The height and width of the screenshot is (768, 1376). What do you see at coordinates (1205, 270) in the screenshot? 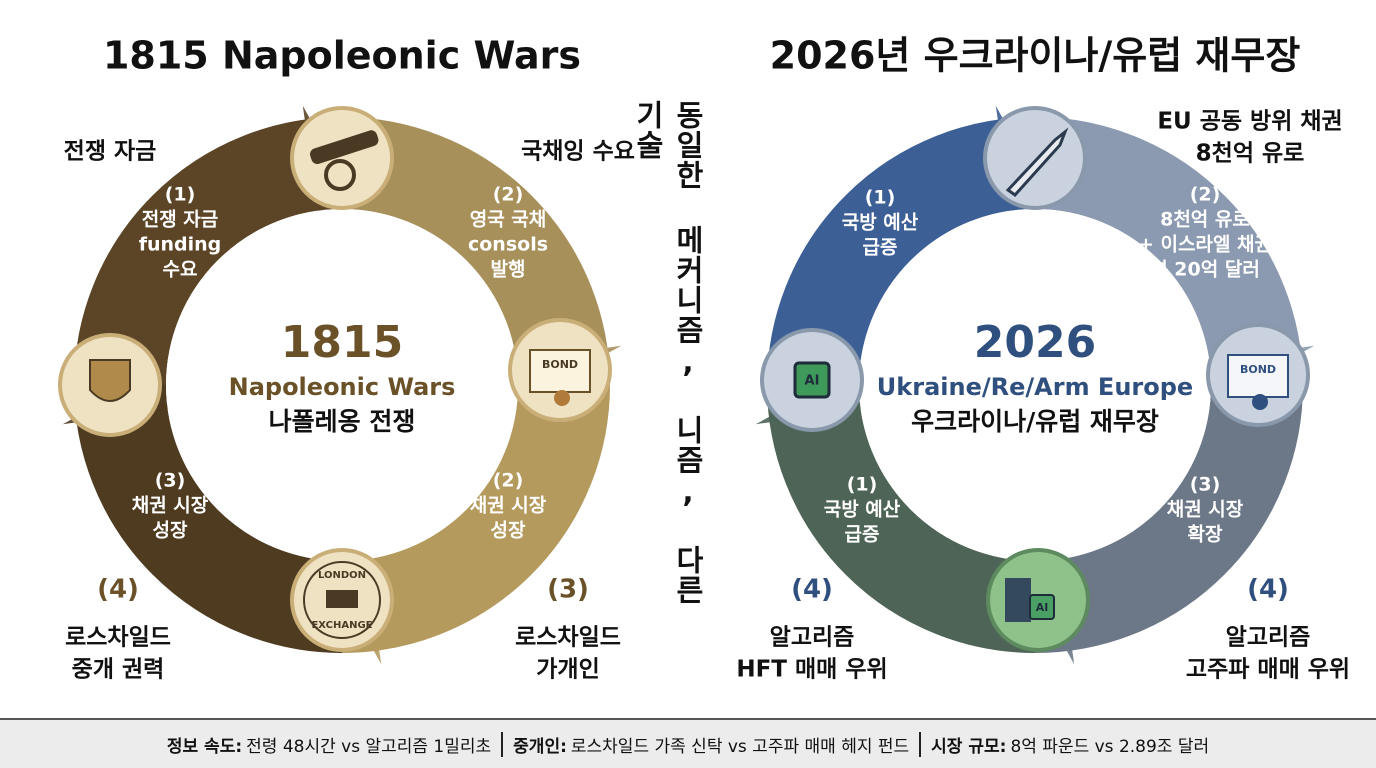
I see `segment-label: 연 20억 달러` at bounding box center [1205, 270].